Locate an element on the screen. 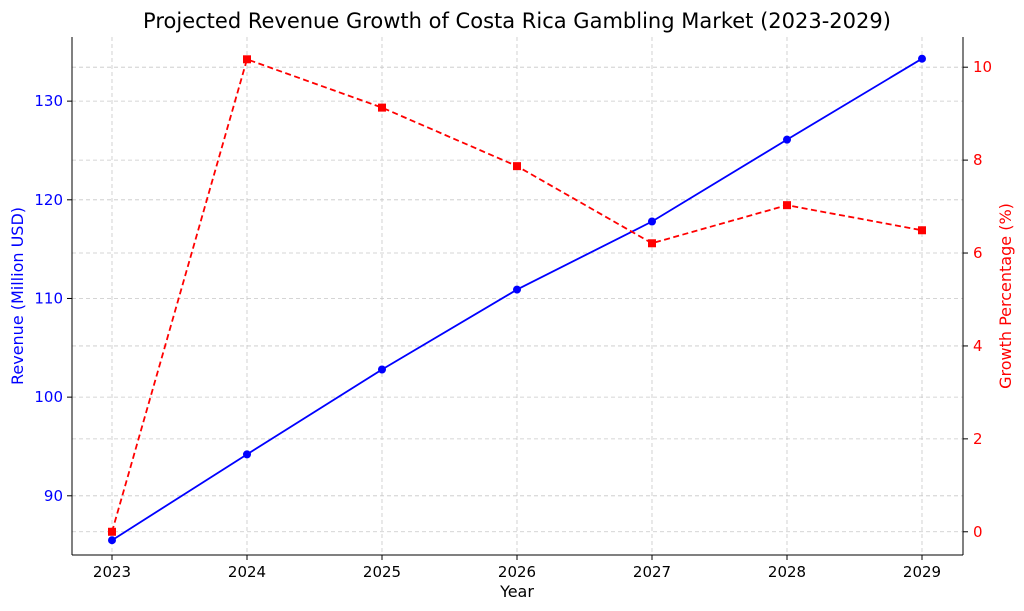 This screenshot has height=611, width=1024. x-tick-label: 2023 is located at coordinates (112, 572).